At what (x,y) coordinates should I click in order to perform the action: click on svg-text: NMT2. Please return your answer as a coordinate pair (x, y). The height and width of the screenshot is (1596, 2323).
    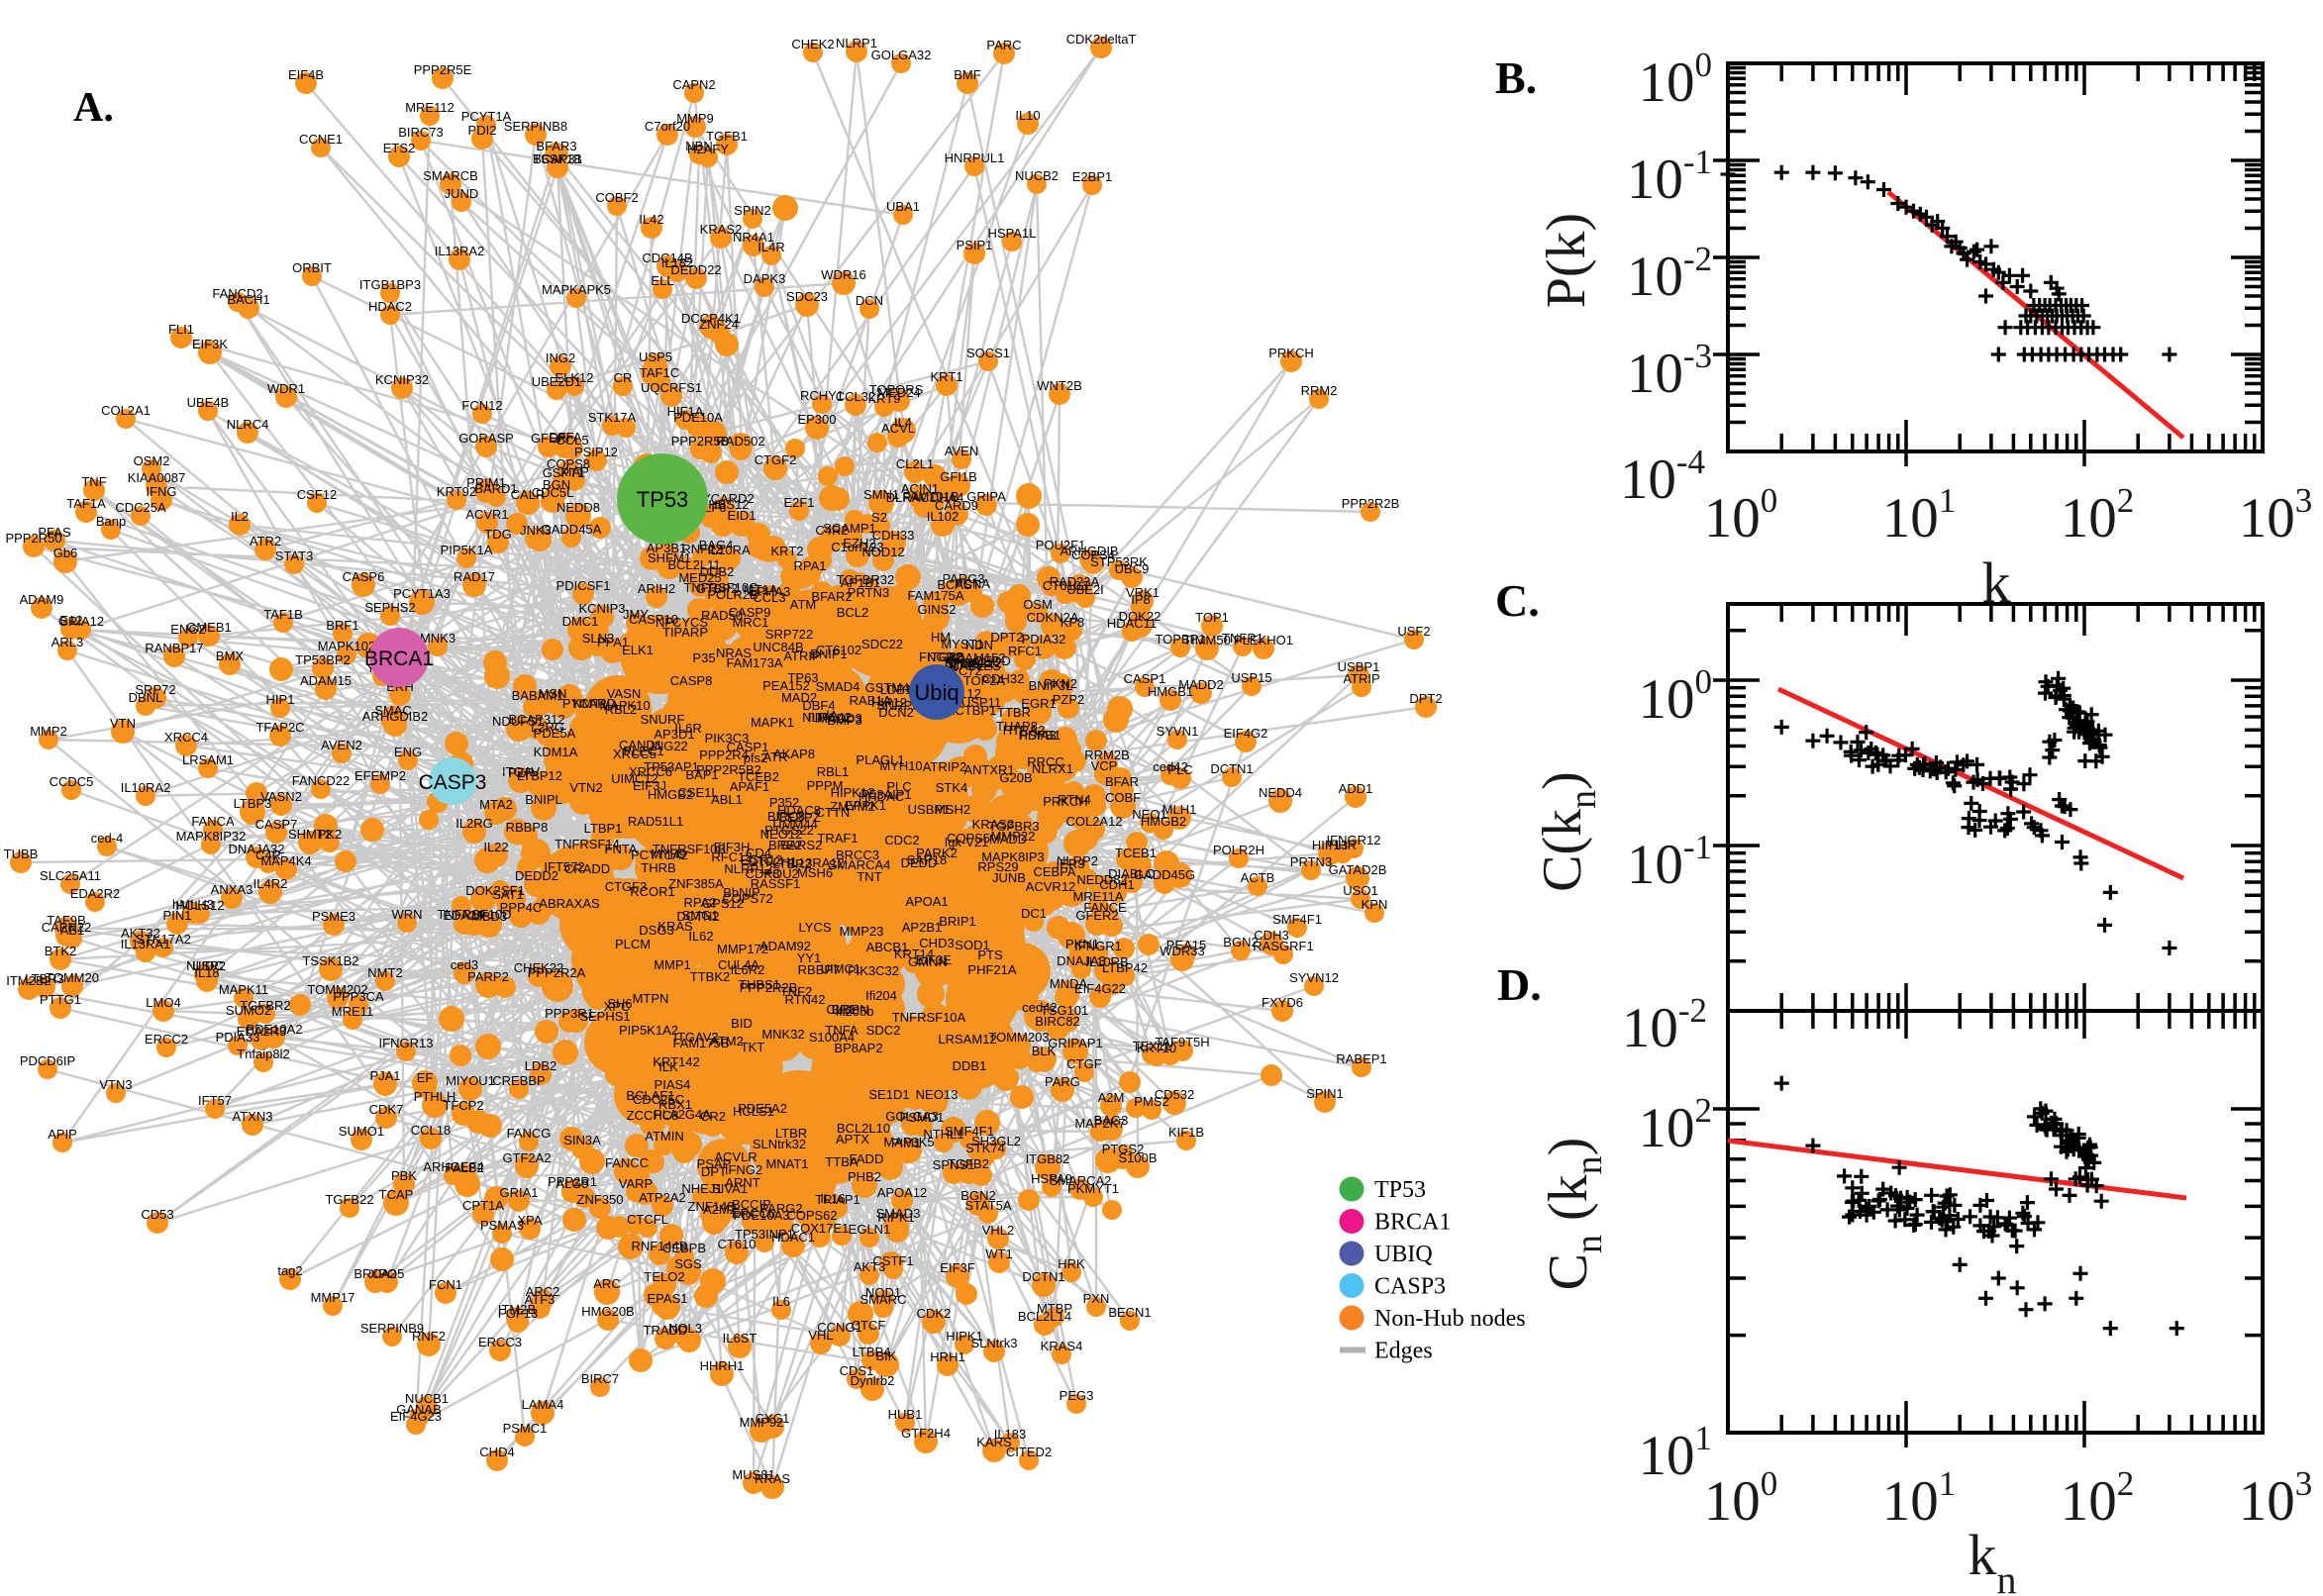
    Looking at the image, I should click on (384, 972).